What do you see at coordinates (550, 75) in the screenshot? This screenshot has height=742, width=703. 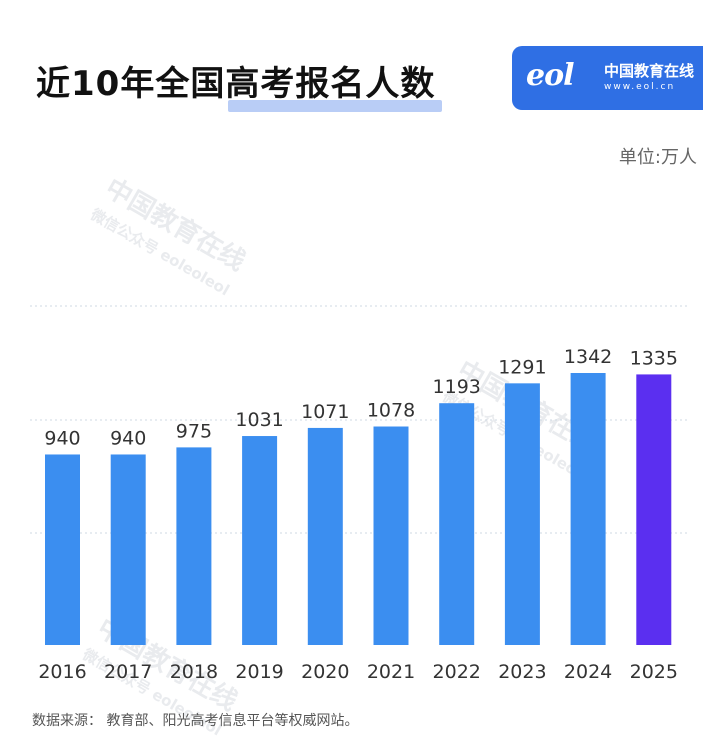 I see `logo-mark: eol` at bounding box center [550, 75].